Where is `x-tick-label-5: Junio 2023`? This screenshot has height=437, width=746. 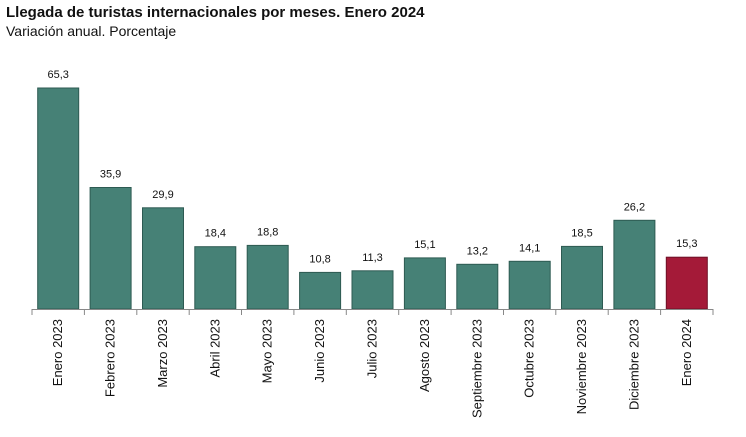 x-tick-label-5: Junio 2023 is located at coordinates (319, 351).